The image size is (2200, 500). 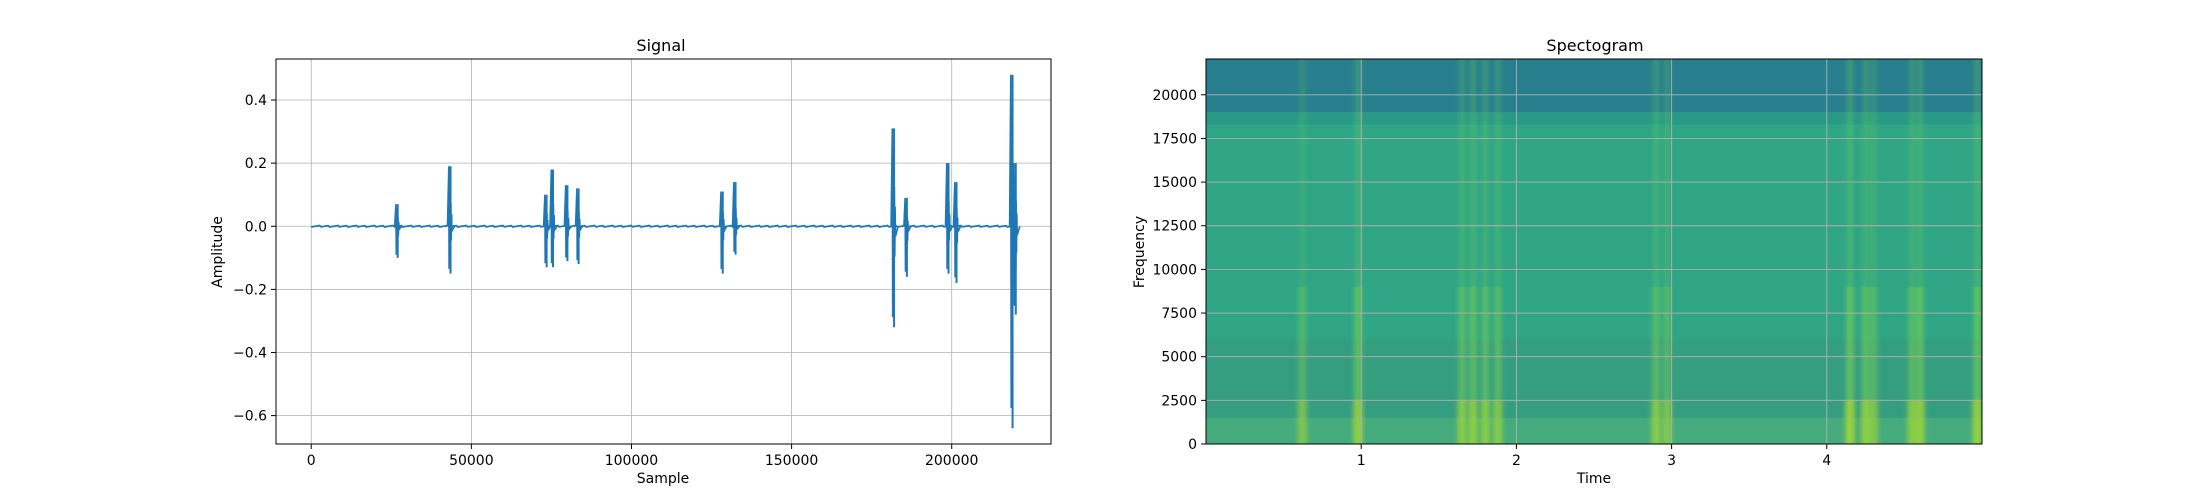 I want to click on signal-x-tick-label: 0, so click(x=311, y=461).